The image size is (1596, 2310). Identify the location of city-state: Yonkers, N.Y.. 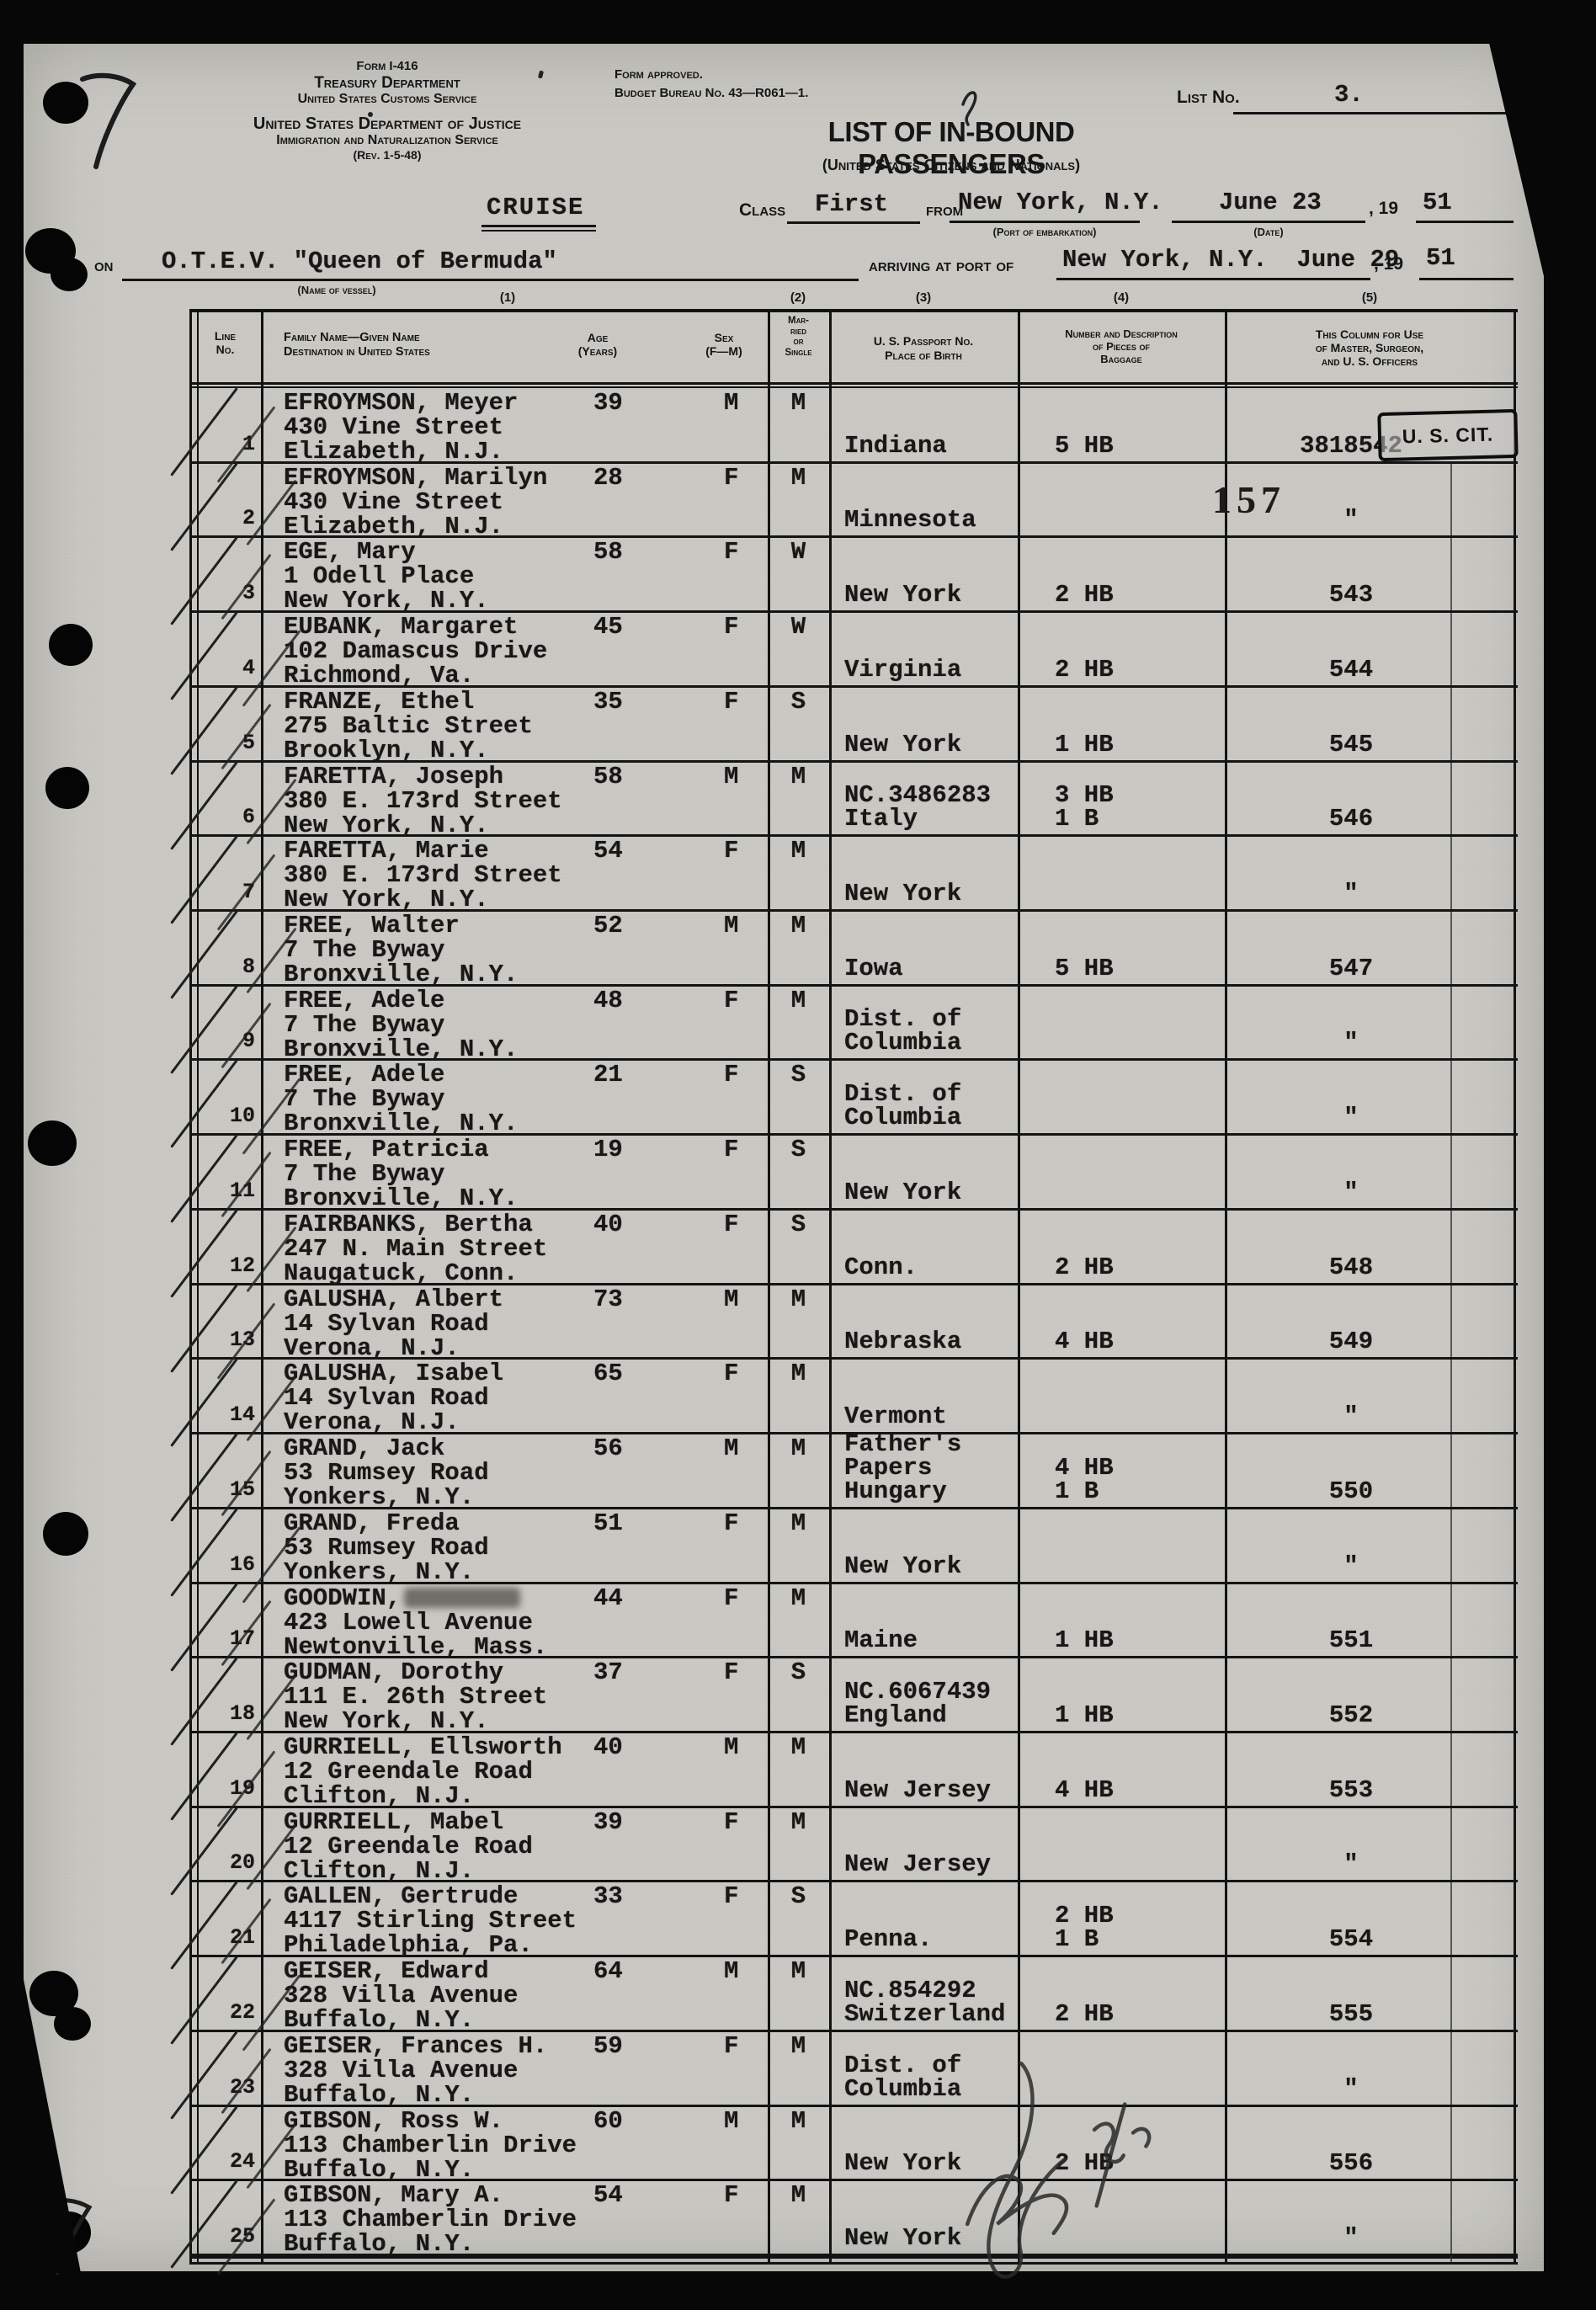
(380, 1497).